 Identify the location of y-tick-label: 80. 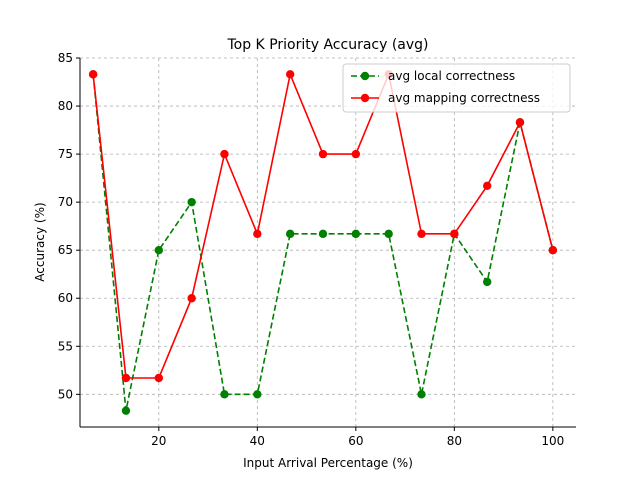
(65, 106).